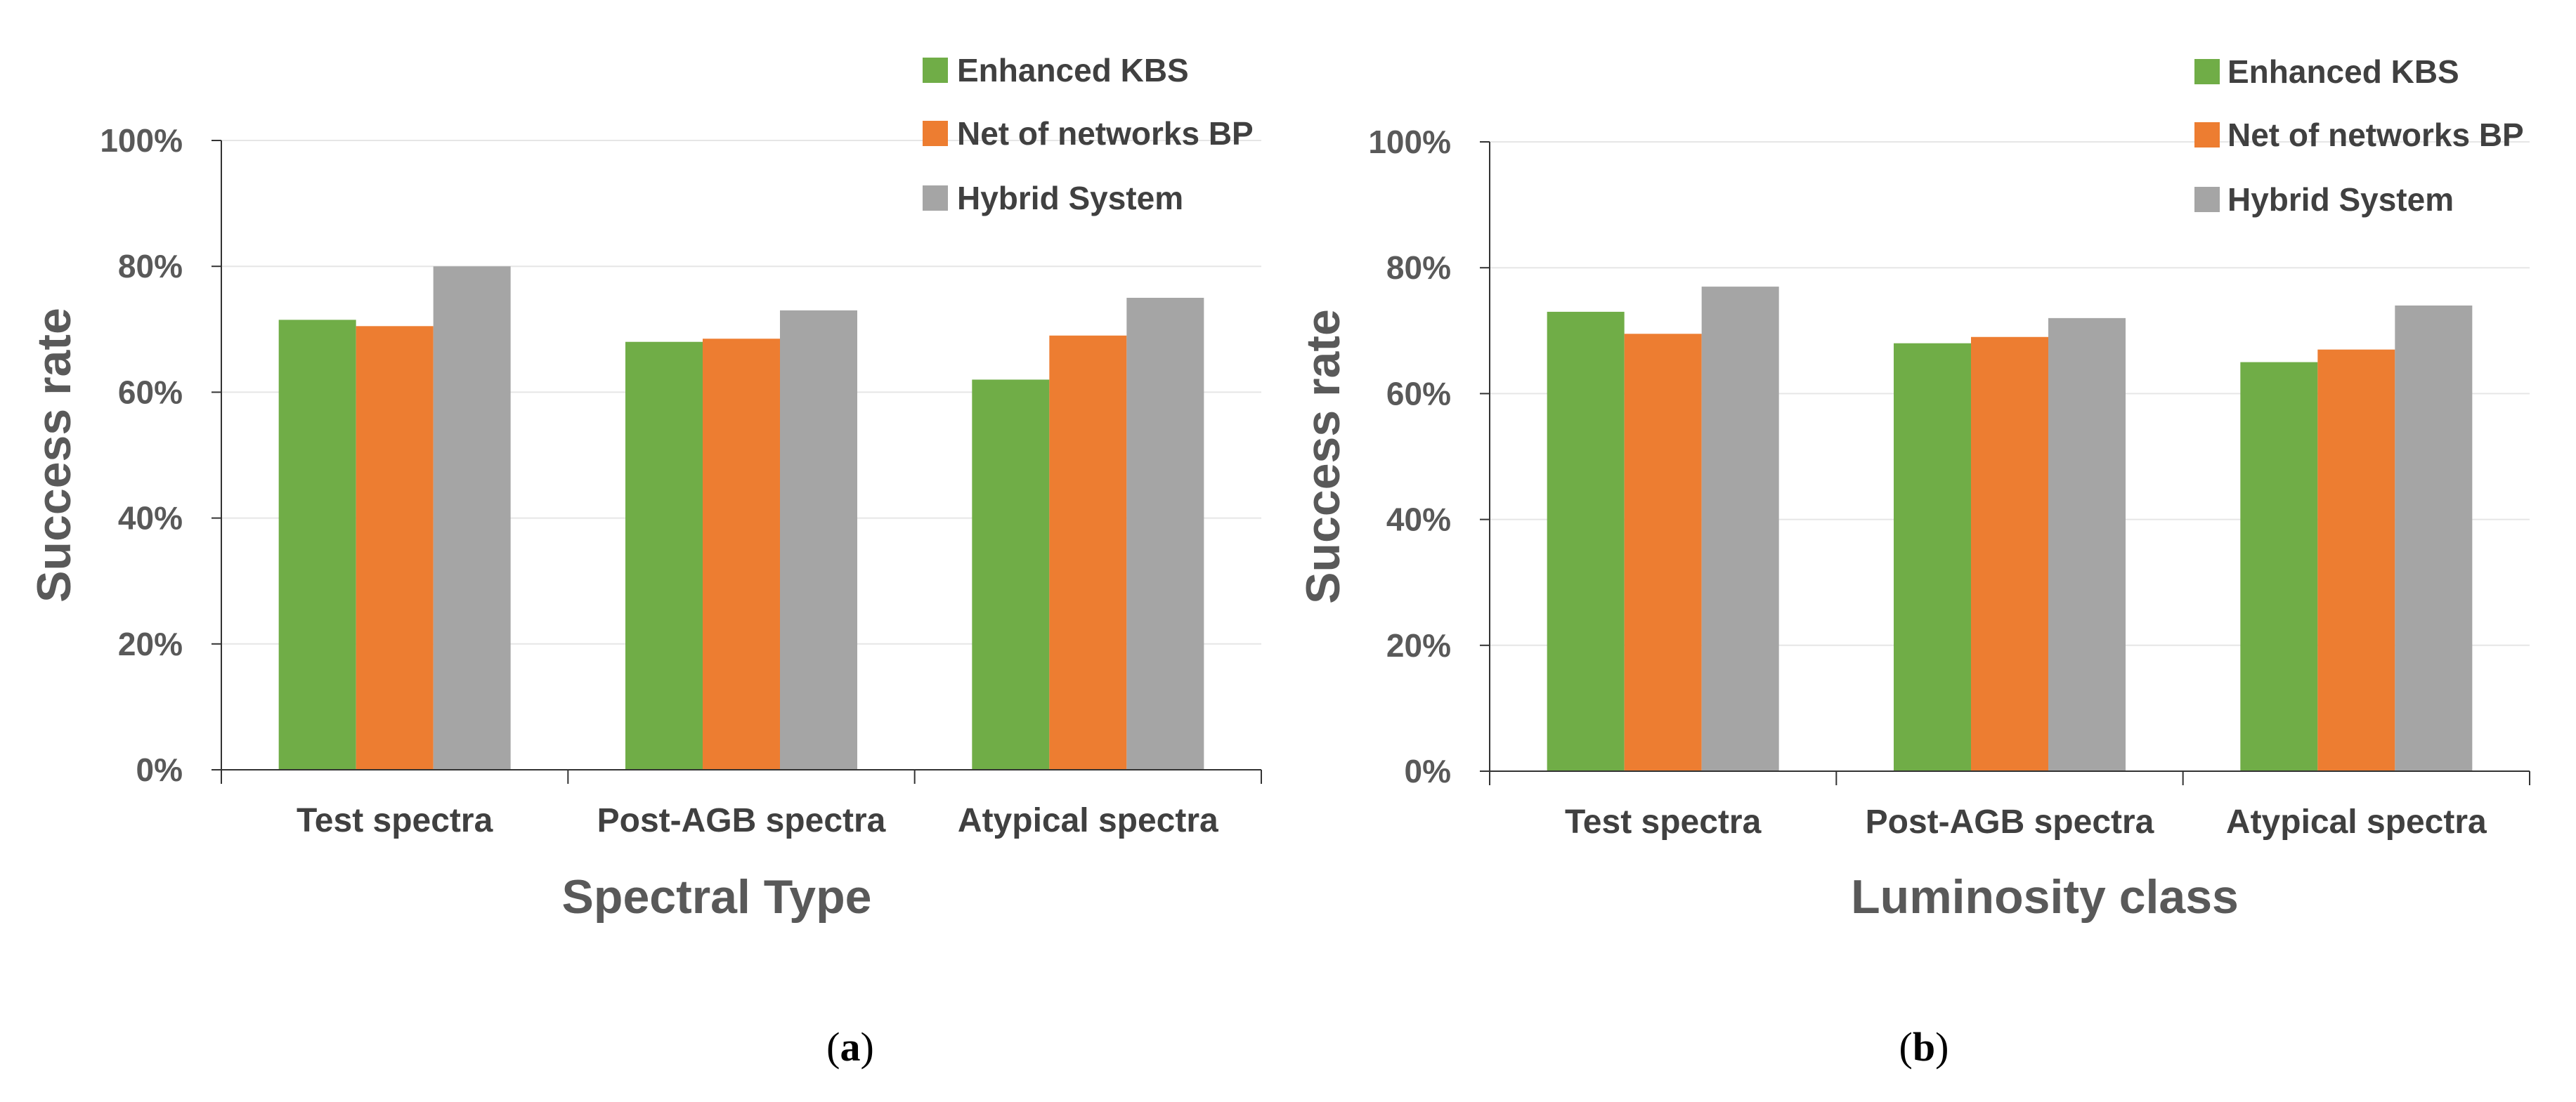  Describe the element at coordinates (717, 897) in the screenshot. I see `x-axis-title: Spectral Type` at that location.